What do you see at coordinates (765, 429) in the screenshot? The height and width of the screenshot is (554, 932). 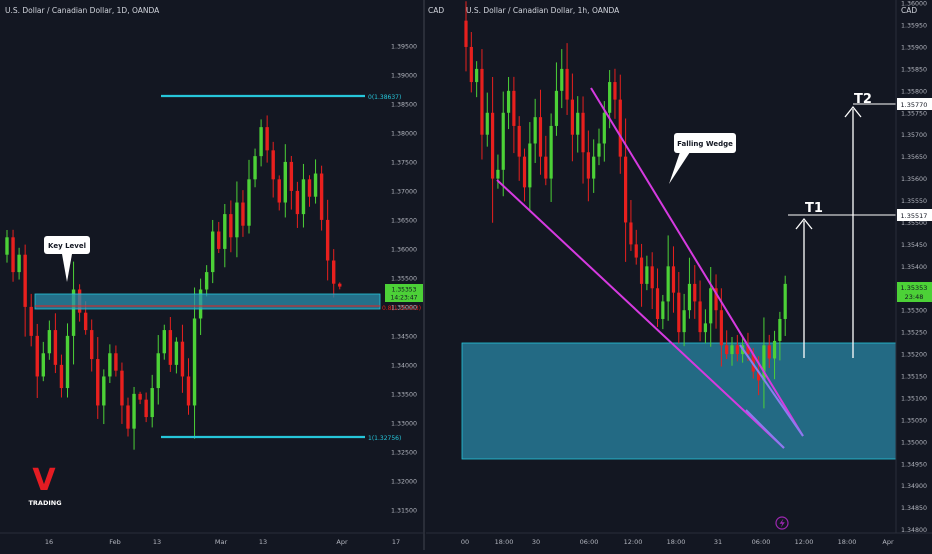 I see `wedge-lower-extension` at bounding box center [765, 429].